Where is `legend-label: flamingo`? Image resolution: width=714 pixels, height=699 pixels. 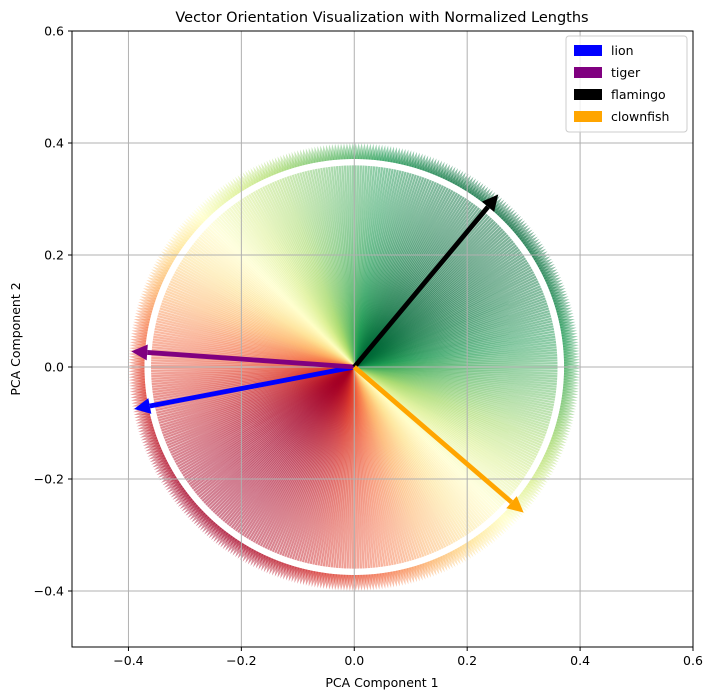
legend-label: flamingo is located at coordinates (638, 94).